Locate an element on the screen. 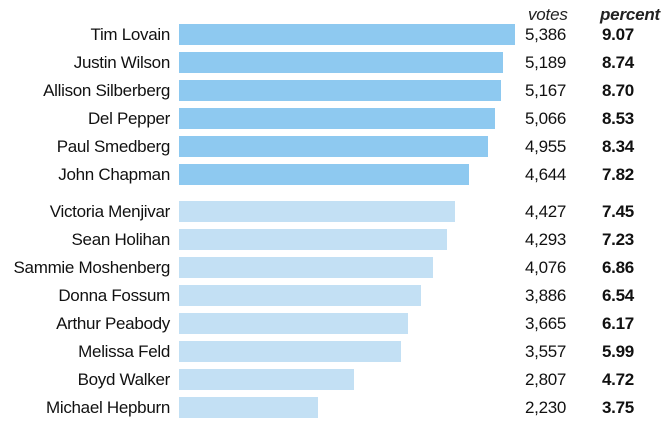 Image resolution: width=670 pixels, height=446 pixels. votes-value: 3,886 is located at coordinates (546, 295).